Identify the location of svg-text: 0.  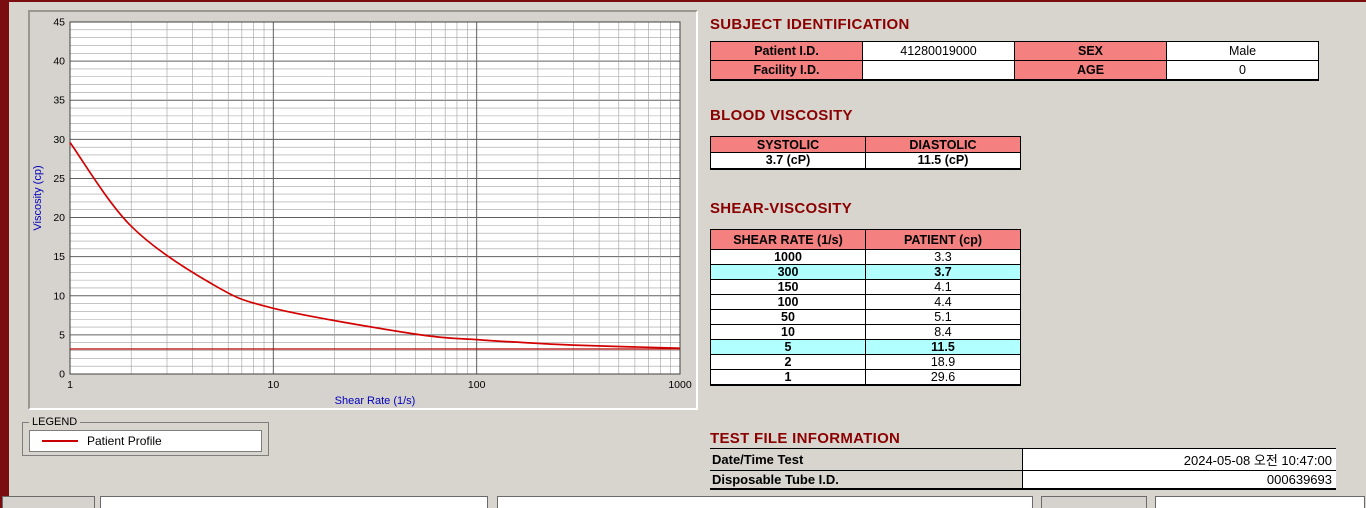
(62, 375).